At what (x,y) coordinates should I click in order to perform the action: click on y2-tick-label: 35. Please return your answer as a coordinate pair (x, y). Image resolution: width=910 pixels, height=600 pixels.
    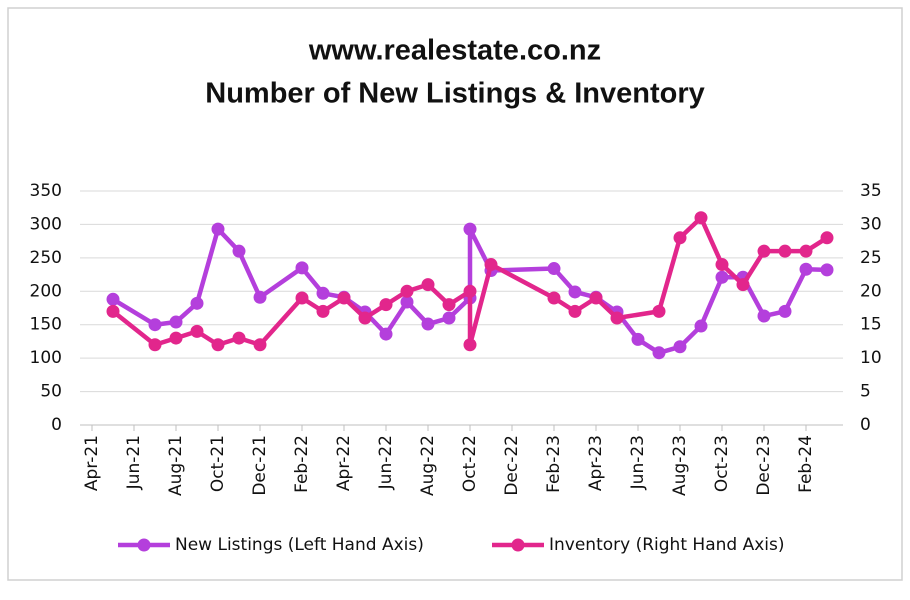
    Looking at the image, I should click on (871, 191).